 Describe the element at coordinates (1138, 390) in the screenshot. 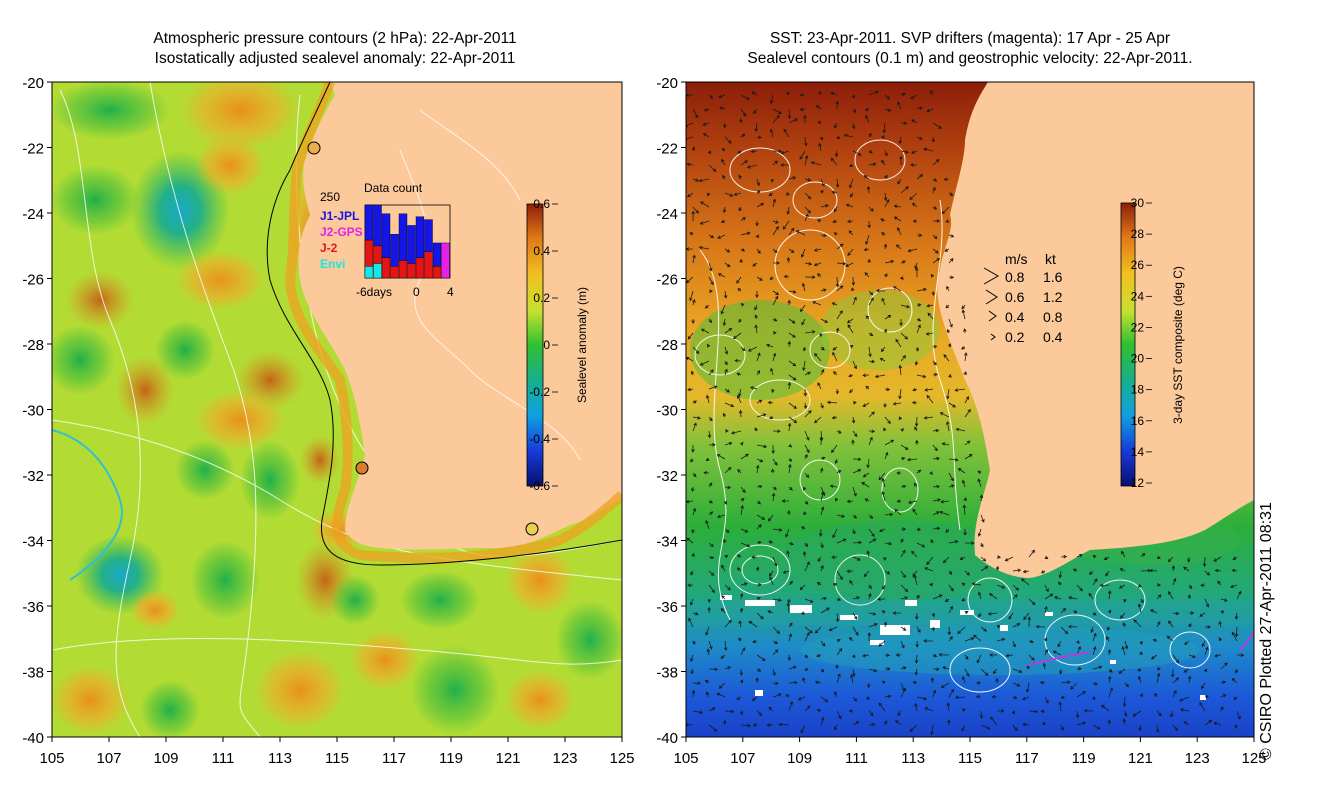

I see `right-colorbar-tick-label: 18` at that location.